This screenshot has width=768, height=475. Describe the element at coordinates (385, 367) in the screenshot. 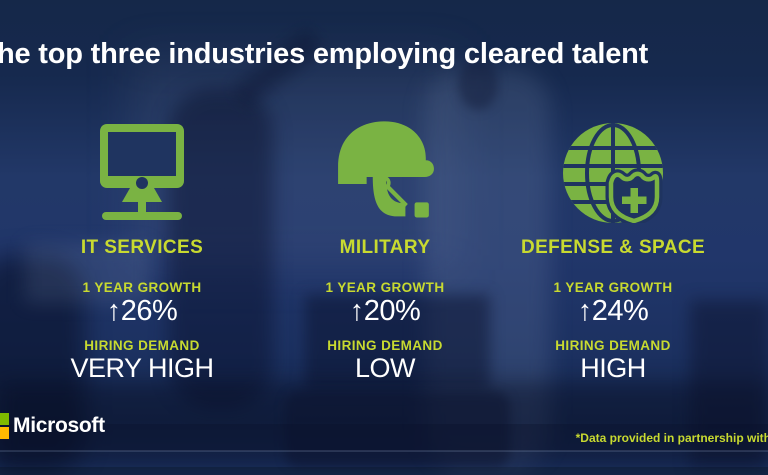

I see `demand-value: LOW` at that location.